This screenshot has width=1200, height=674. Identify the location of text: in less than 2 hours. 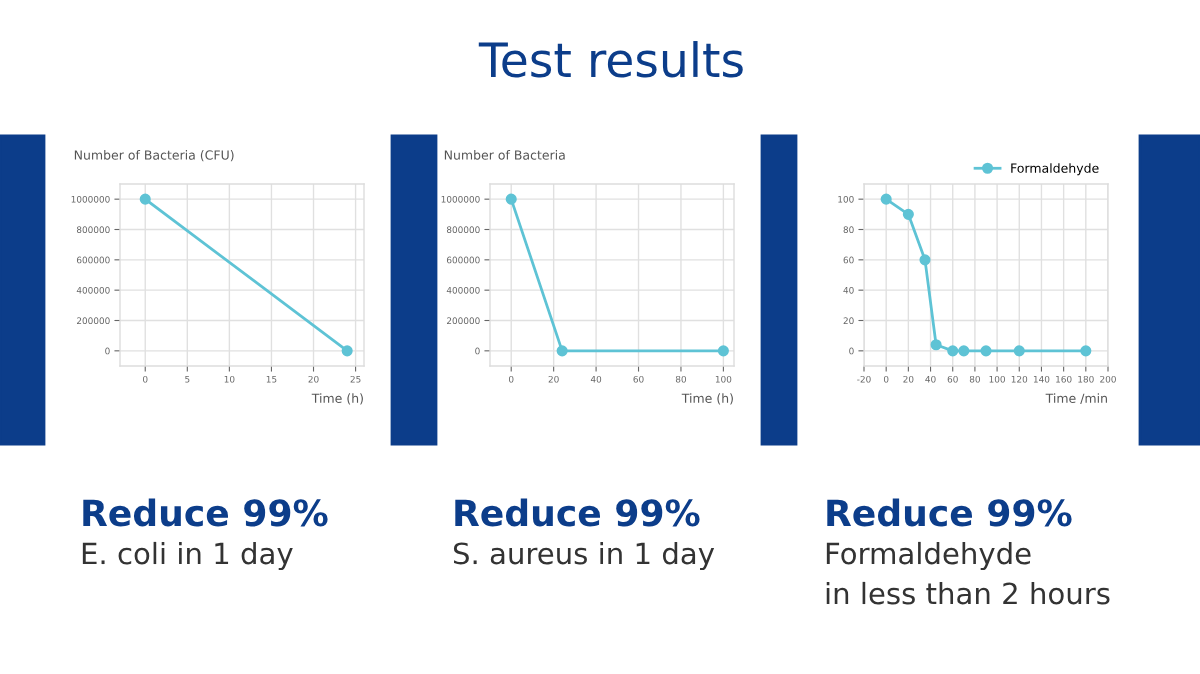
(968, 593).